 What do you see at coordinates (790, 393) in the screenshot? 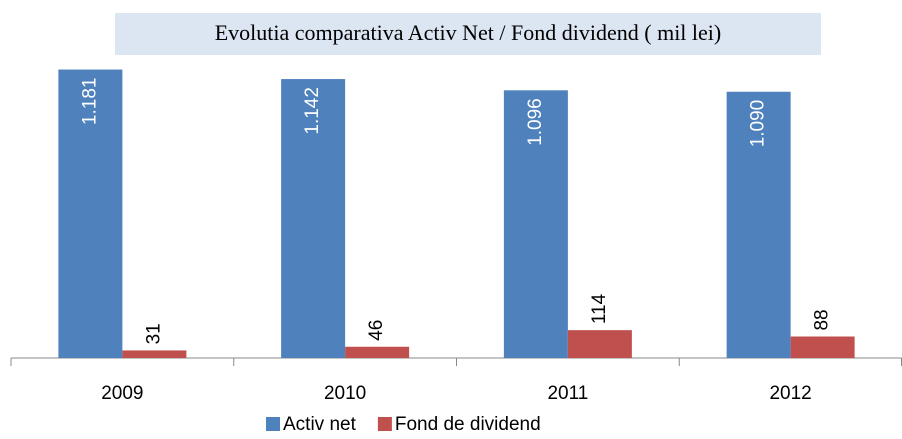
I see `x-tick-label: 2012` at bounding box center [790, 393].